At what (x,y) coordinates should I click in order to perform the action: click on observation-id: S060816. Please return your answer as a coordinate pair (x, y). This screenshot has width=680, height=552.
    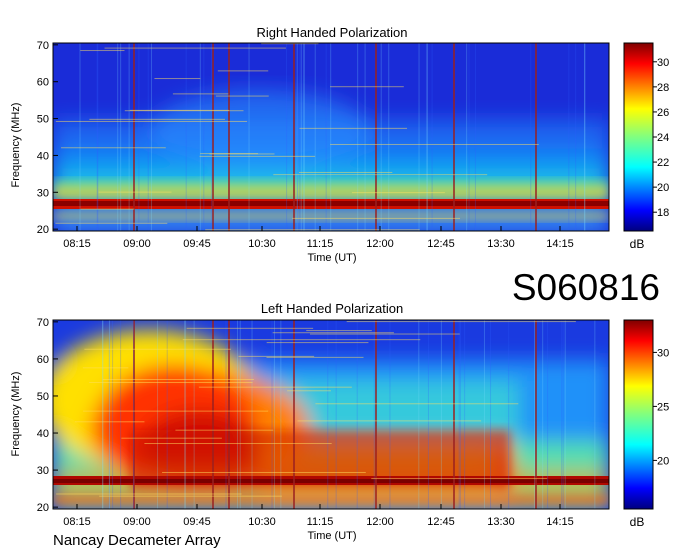
    Looking at the image, I should click on (586, 287).